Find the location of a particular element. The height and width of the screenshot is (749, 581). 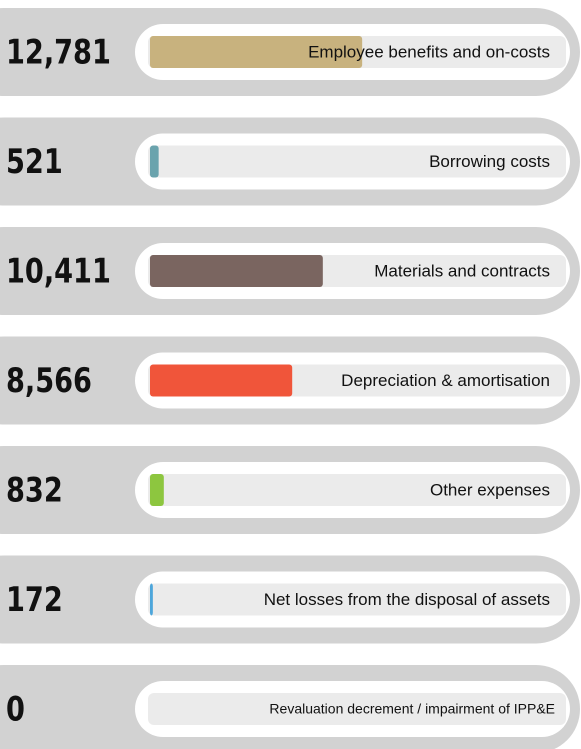

category-label: Other expenses is located at coordinates (490, 489).